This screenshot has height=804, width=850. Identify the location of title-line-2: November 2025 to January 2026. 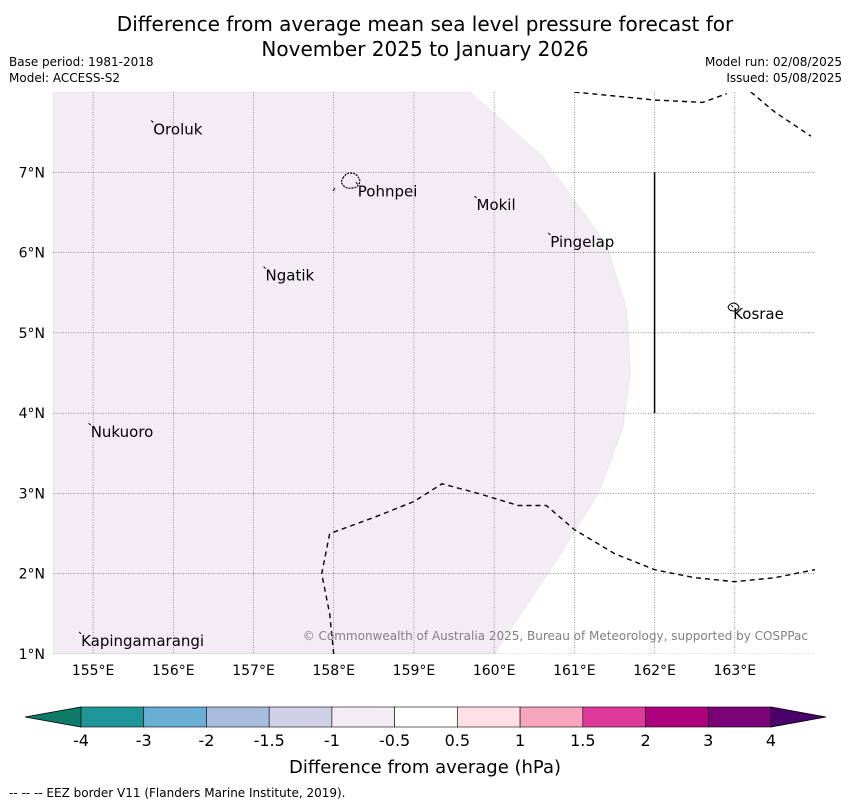
(425, 49).